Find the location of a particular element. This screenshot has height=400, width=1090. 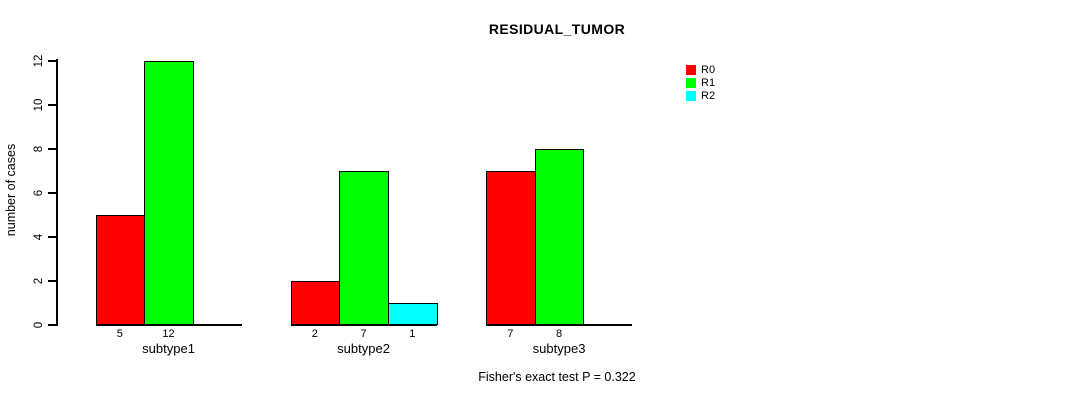

chart-title: RESIDUAL_TUMOR is located at coordinates (557, 29).